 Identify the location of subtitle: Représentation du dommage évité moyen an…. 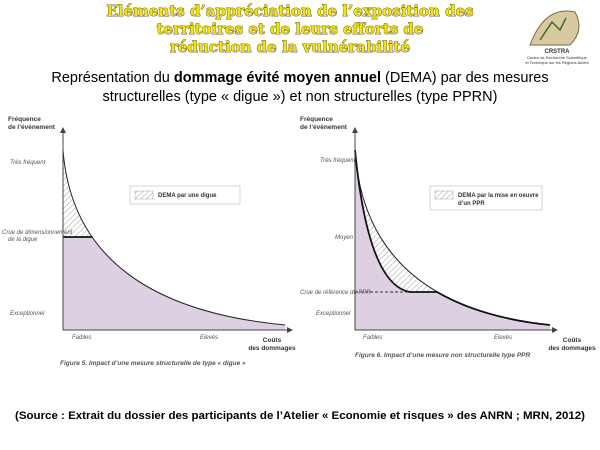
(299, 78).